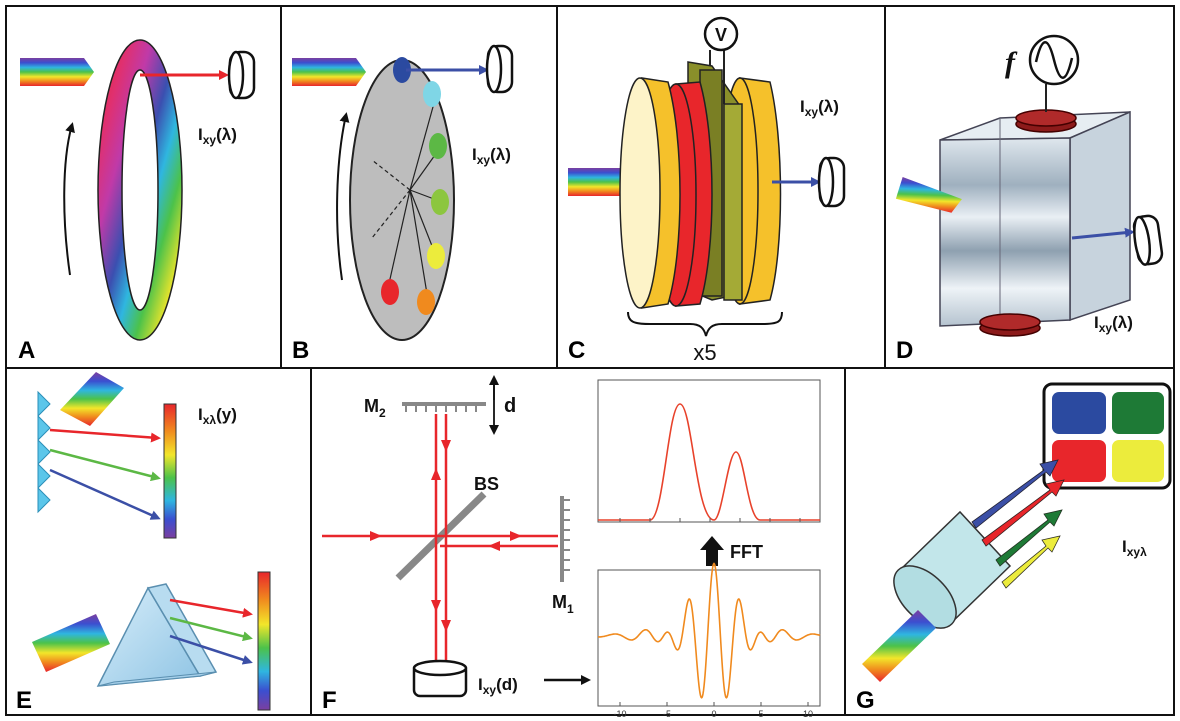  What do you see at coordinates (667, 714) in the screenshot?
I see `interferogram-tick: -5` at bounding box center [667, 714].